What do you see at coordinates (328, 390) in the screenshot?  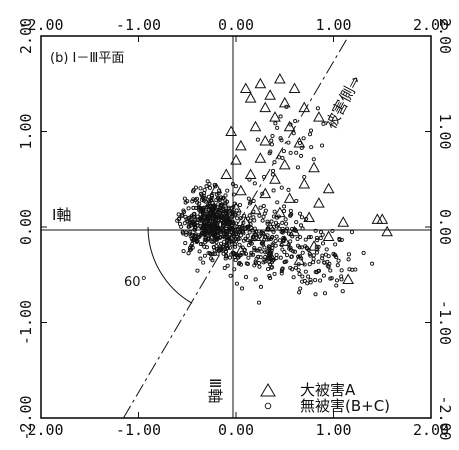 I see `legend-label-major-damage: 大被害A` at bounding box center [328, 390].